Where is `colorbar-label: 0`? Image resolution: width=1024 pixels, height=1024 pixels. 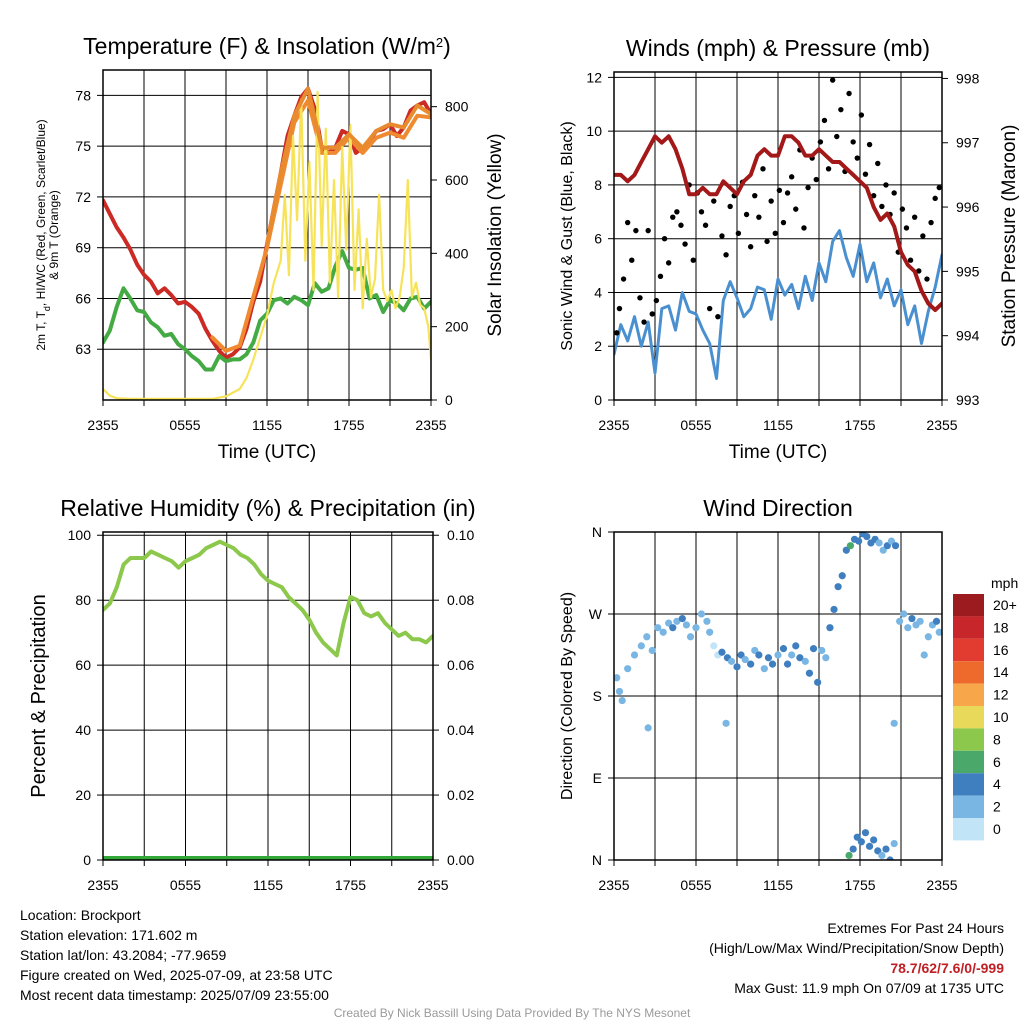 colorbar-label: 0 is located at coordinates (997, 829).